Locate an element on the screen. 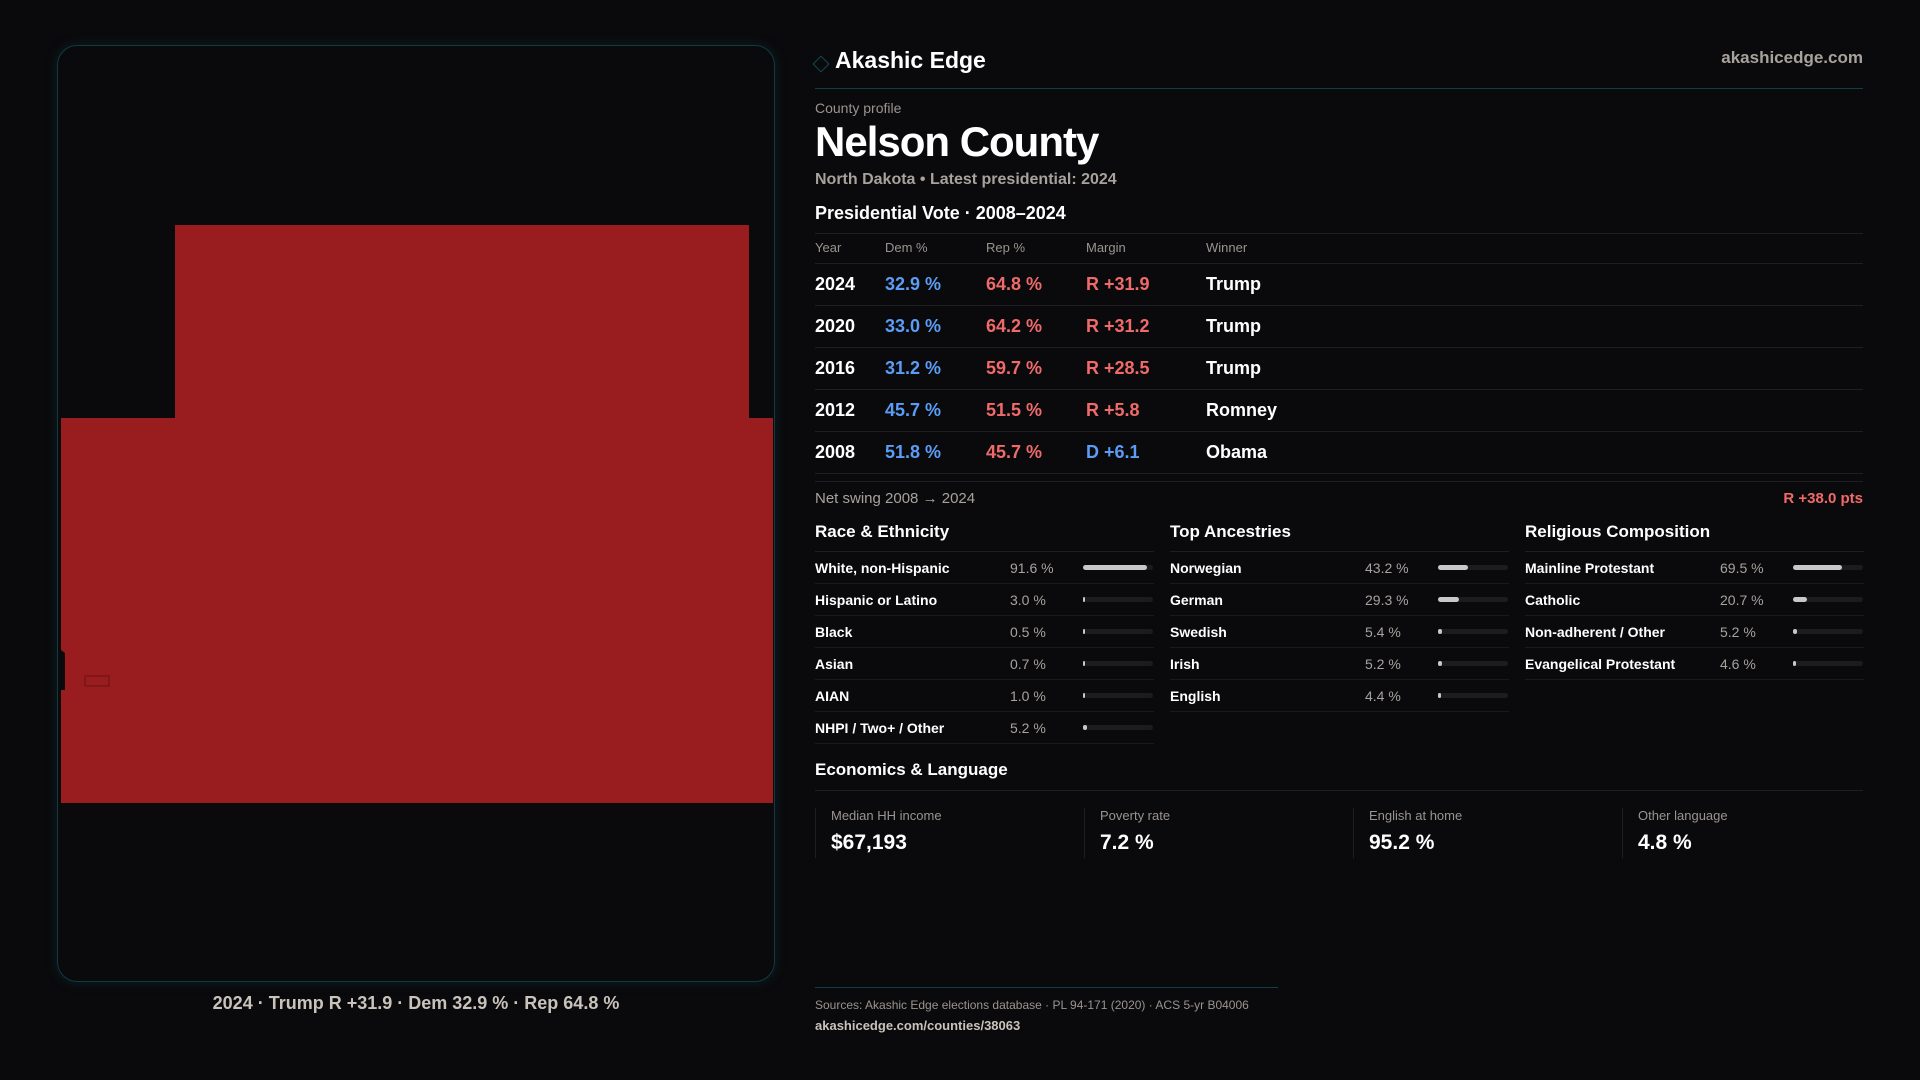 This screenshot has height=1080, width=1920. list-item: Non-adherent / Other 5.2 % is located at coordinates (1694, 632).